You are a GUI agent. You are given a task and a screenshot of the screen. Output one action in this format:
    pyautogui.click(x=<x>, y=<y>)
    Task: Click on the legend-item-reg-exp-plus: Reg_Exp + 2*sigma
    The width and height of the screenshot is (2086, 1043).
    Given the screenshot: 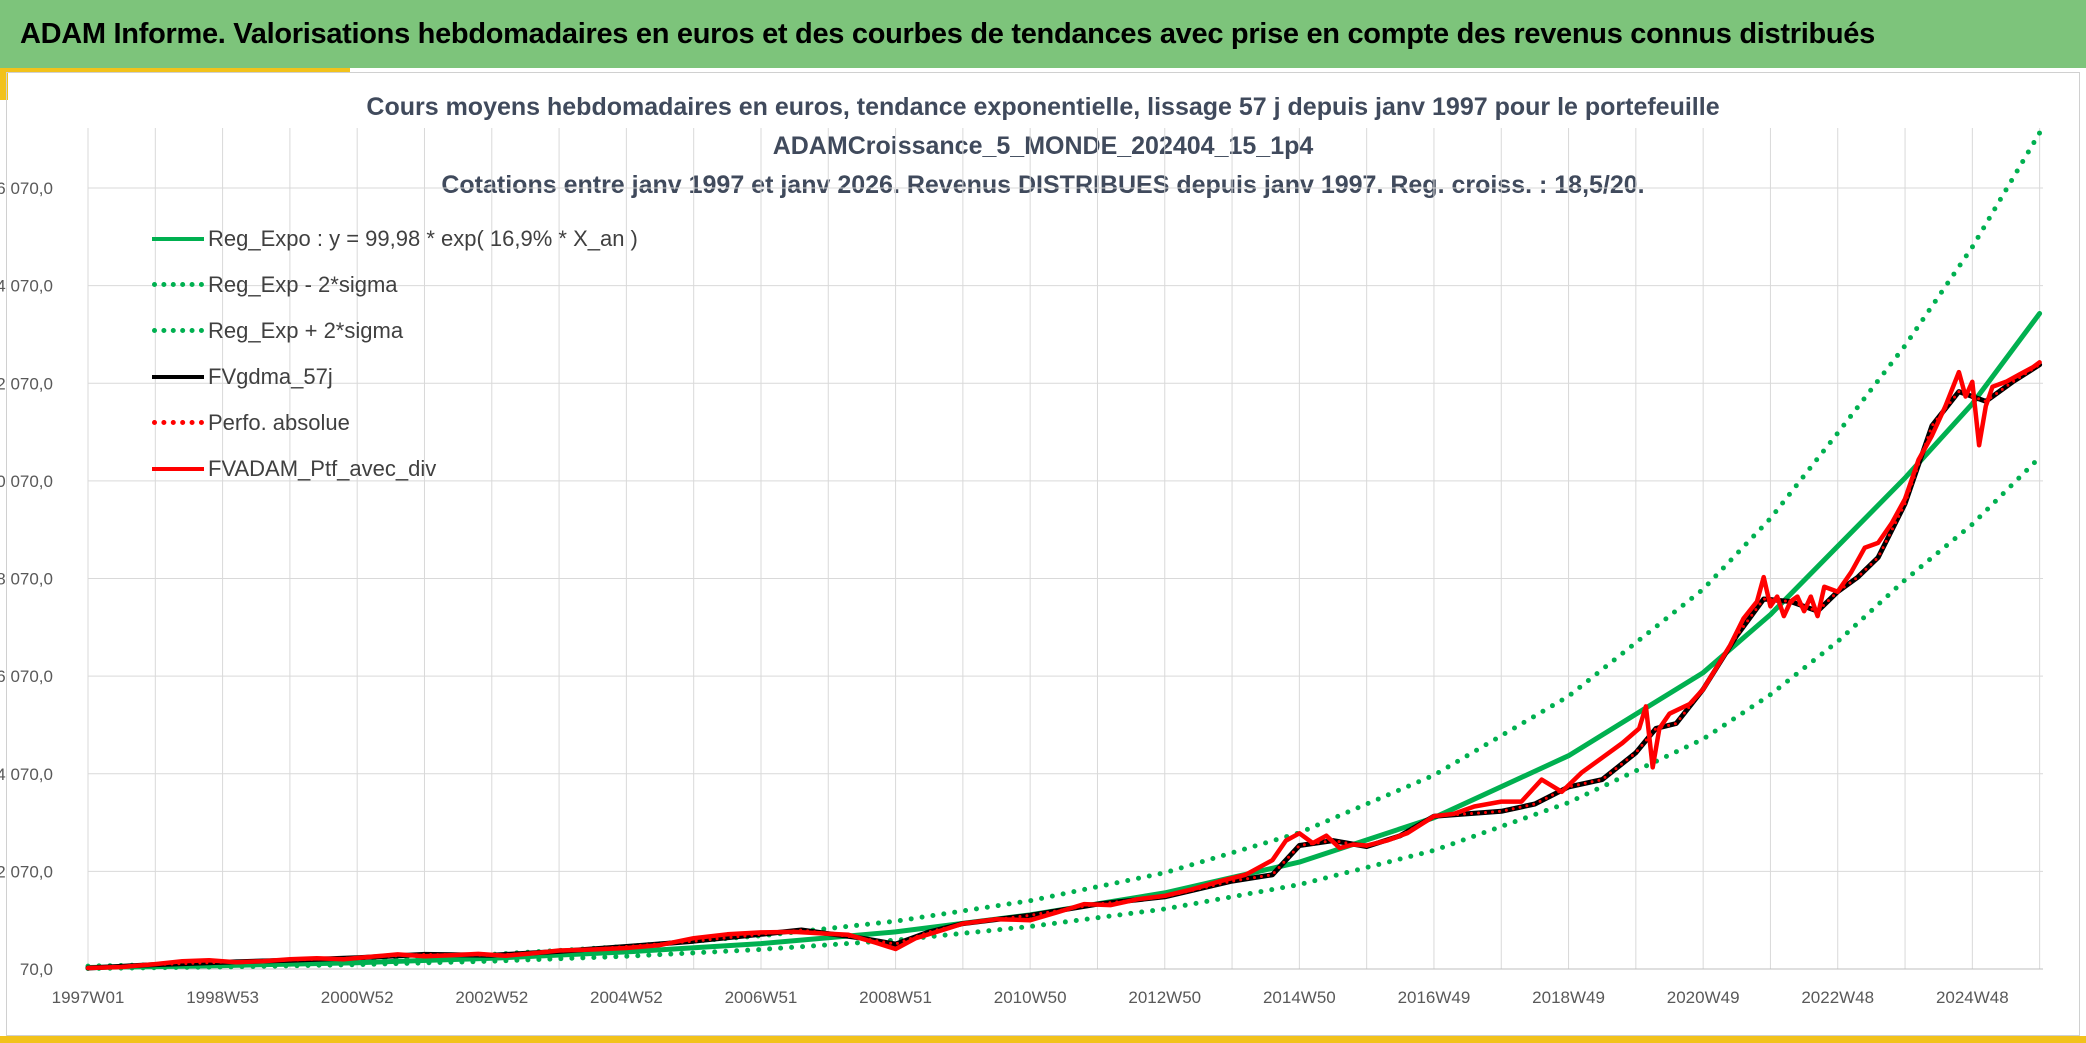 What is the action you would take?
    pyautogui.click(x=395, y=331)
    